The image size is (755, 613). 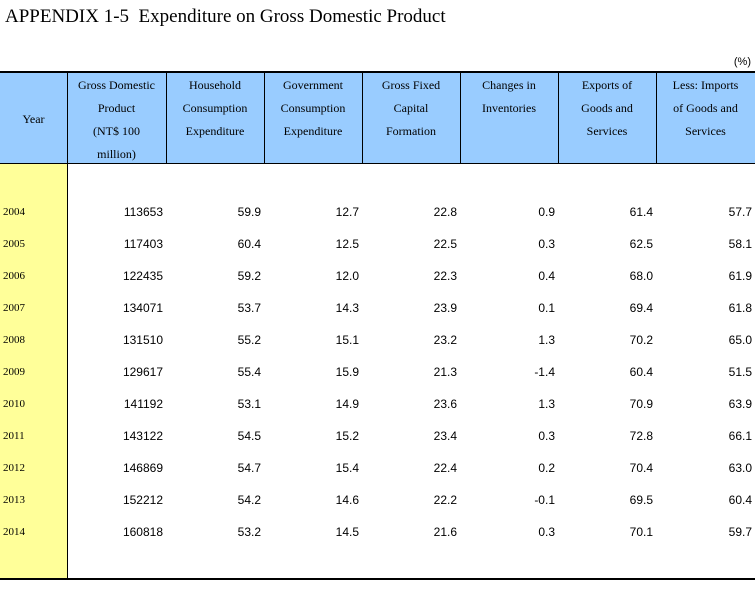 I want to click on value-cell: 22.4, so click(x=445, y=468).